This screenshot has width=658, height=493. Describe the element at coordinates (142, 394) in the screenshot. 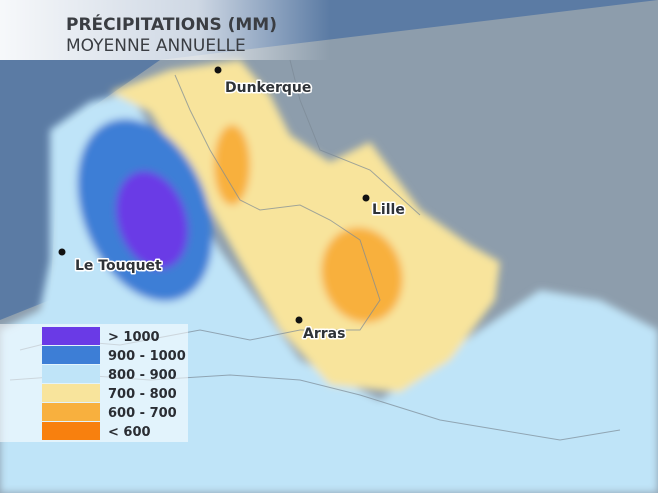

I see `legend-label: 700 - 800` at that location.